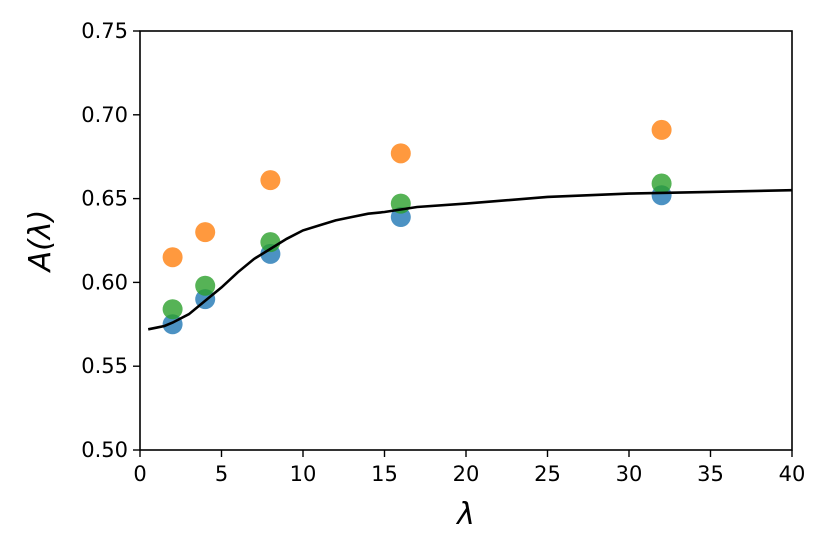 This screenshot has height=554, width=830. I want to click on y-tick-label: 0.75, so click(104, 31).